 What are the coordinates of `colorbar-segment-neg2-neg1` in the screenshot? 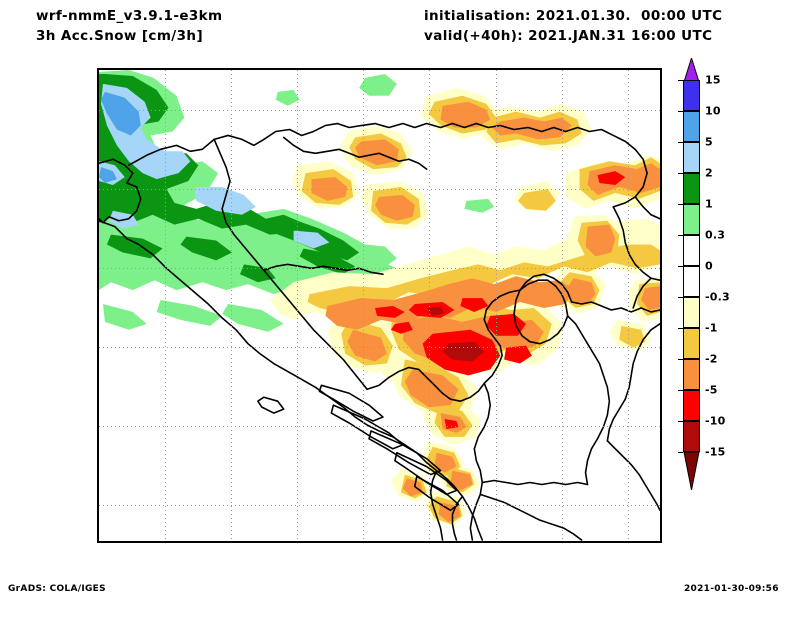 It's located at (691, 343).